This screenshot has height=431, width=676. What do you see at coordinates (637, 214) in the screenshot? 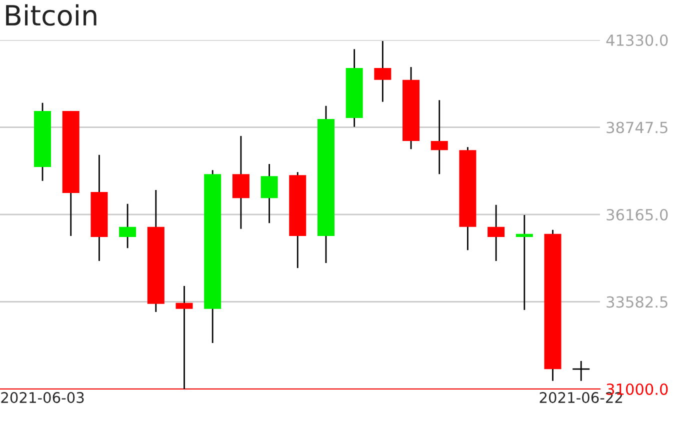
I see `y-tick-label: 36165.0` at bounding box center [637, 214].